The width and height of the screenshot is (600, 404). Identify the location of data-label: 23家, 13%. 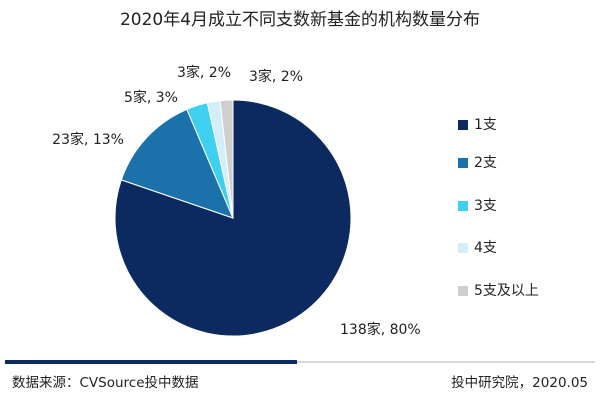
(88, 139).